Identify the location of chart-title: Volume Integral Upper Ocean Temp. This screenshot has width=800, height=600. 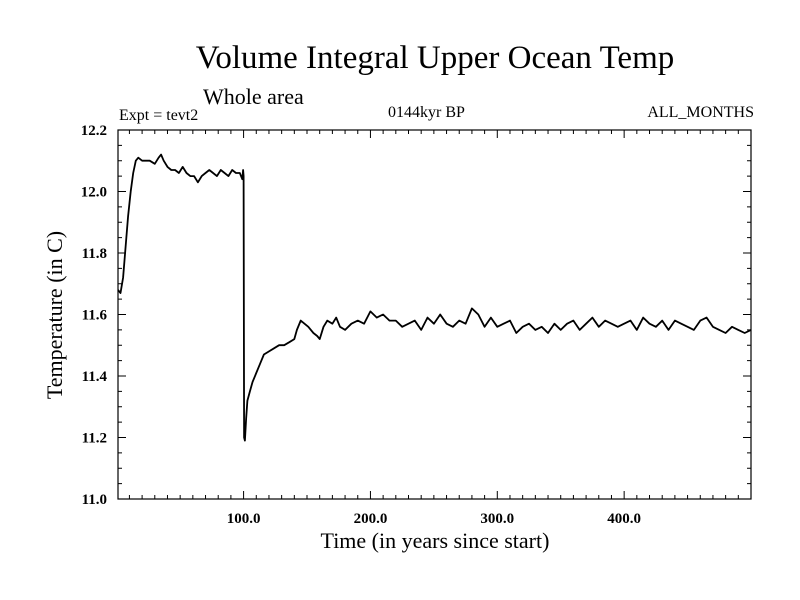
(435, 58).